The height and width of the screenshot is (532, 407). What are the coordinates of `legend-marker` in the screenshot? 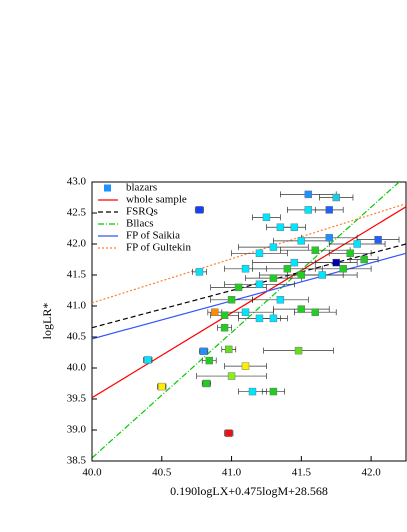 It's located at (107, 188).